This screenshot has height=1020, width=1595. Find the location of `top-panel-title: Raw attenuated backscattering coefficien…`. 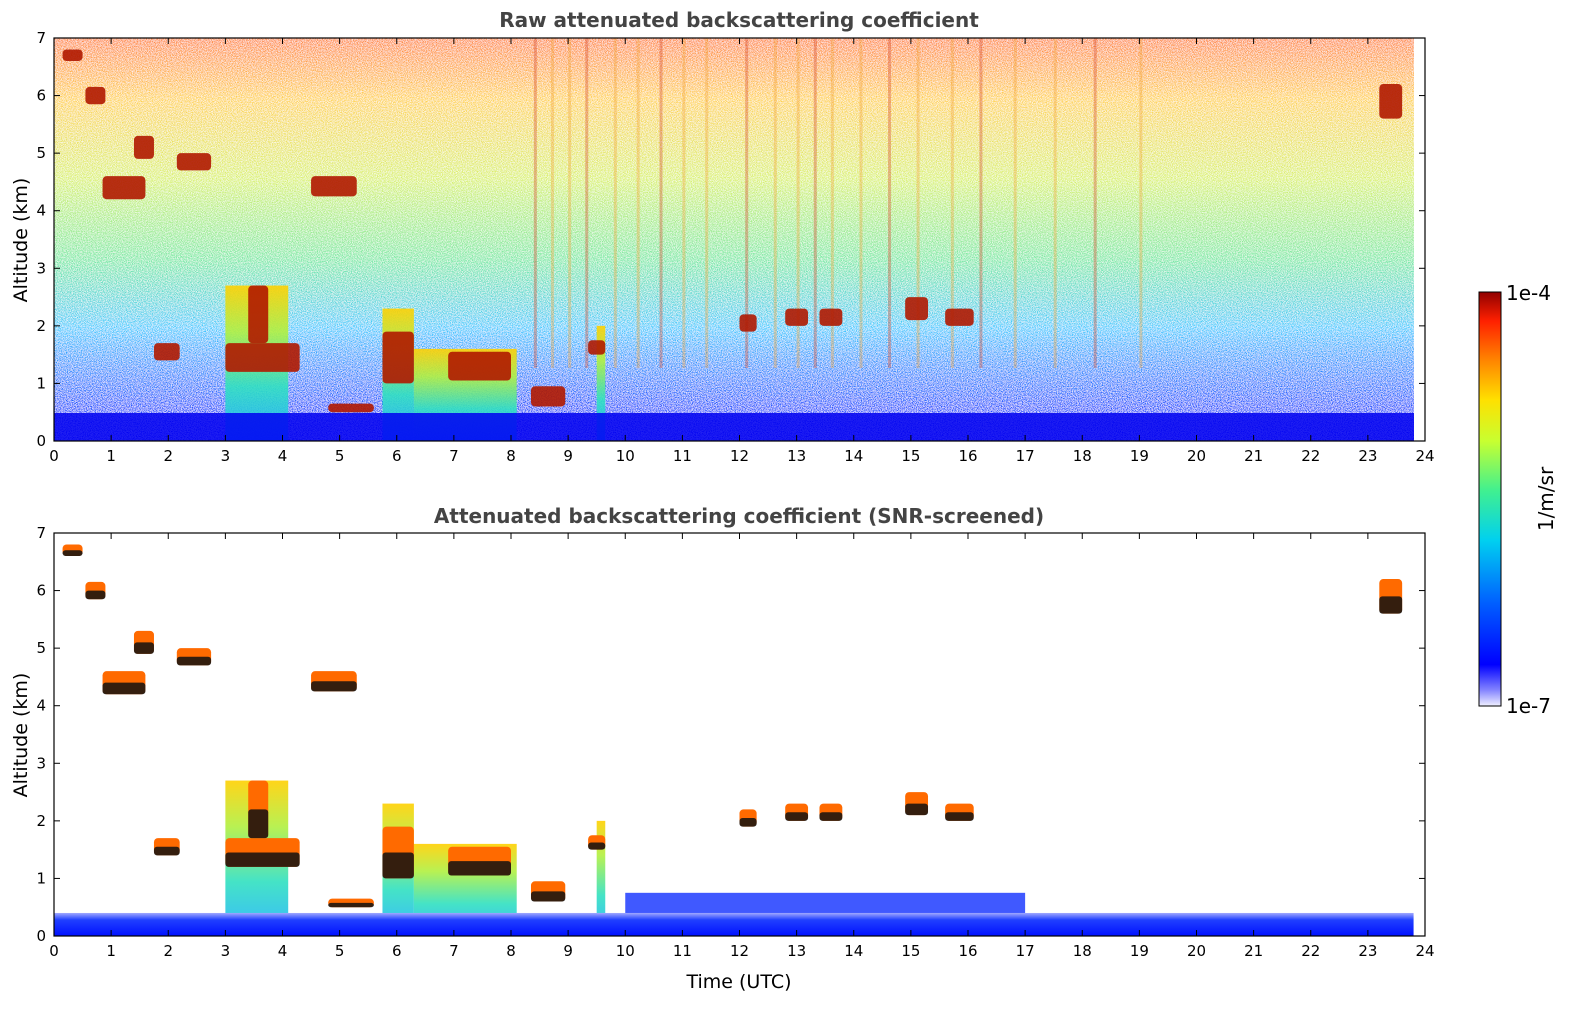

top-panel-title: Raw attenuated backscattering coefficien… is located at coordinates (739, 20).